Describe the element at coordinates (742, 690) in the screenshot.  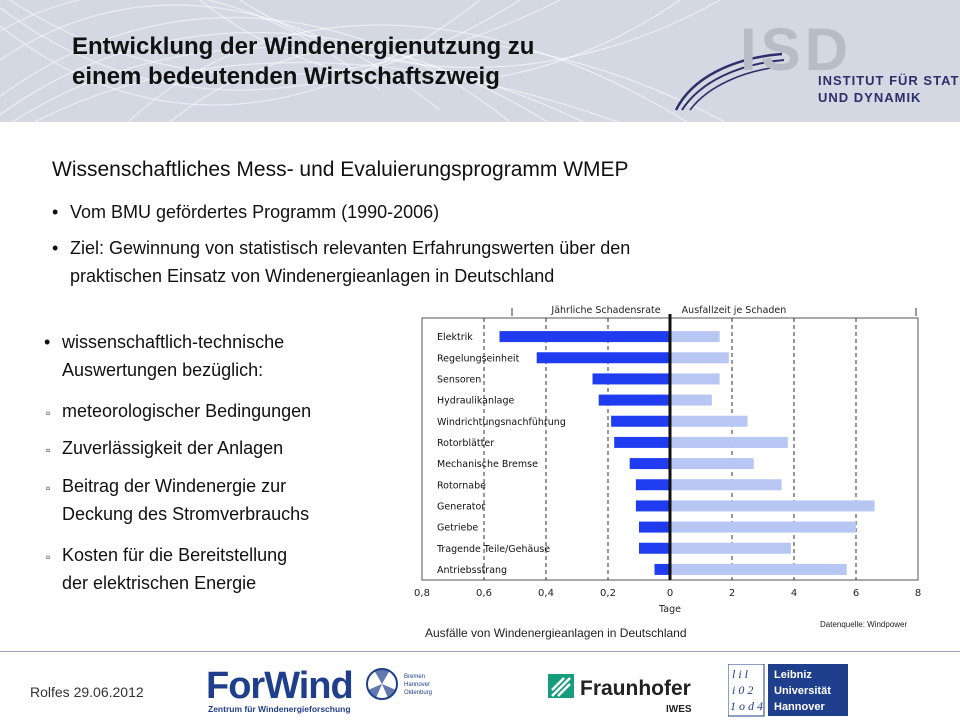
I see `leibniz-glyph-2: i 0 2` at that location.